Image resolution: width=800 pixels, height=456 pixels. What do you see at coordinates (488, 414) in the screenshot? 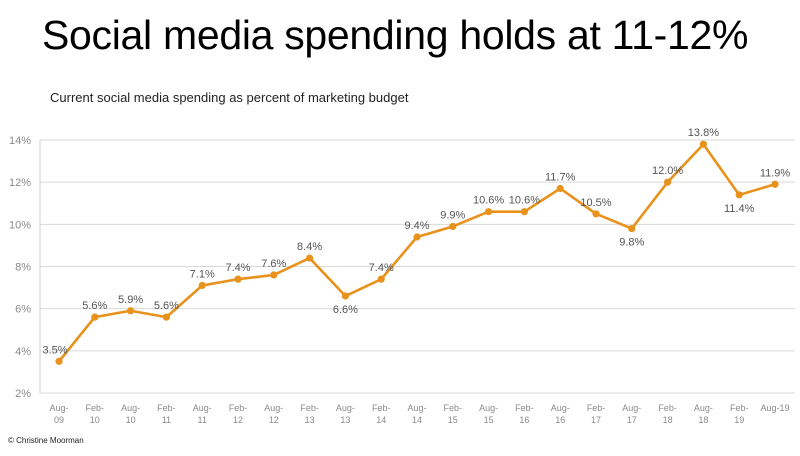
I see `x-tick-label: Aug-15` at bounding box center [488, 414].